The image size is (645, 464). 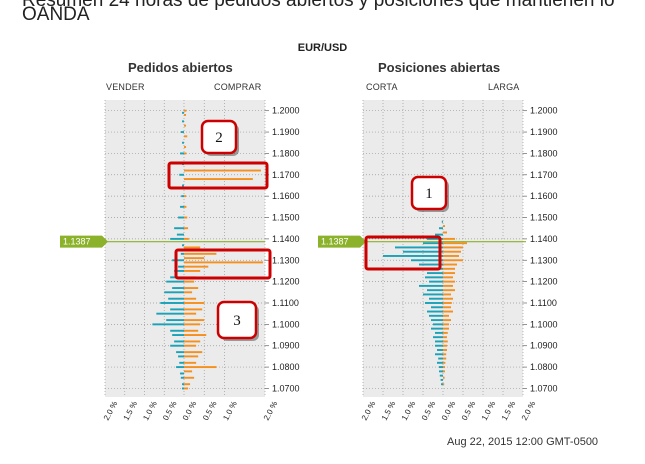 What do you see at coordinates (77, 242) in the screenshot?
I see `orders-price-tag-text: 1.1387` at bounding box center [77, 242].